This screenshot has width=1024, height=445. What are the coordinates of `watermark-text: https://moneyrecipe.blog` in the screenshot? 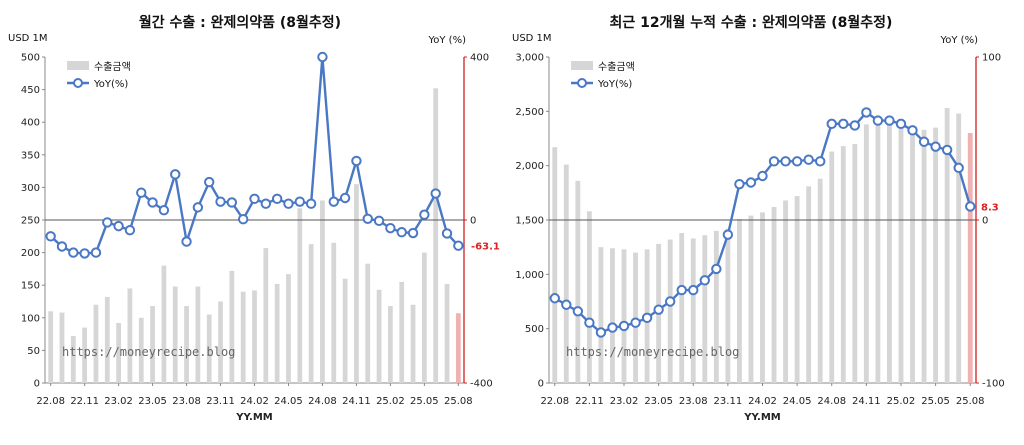 It's located at (148, 352).